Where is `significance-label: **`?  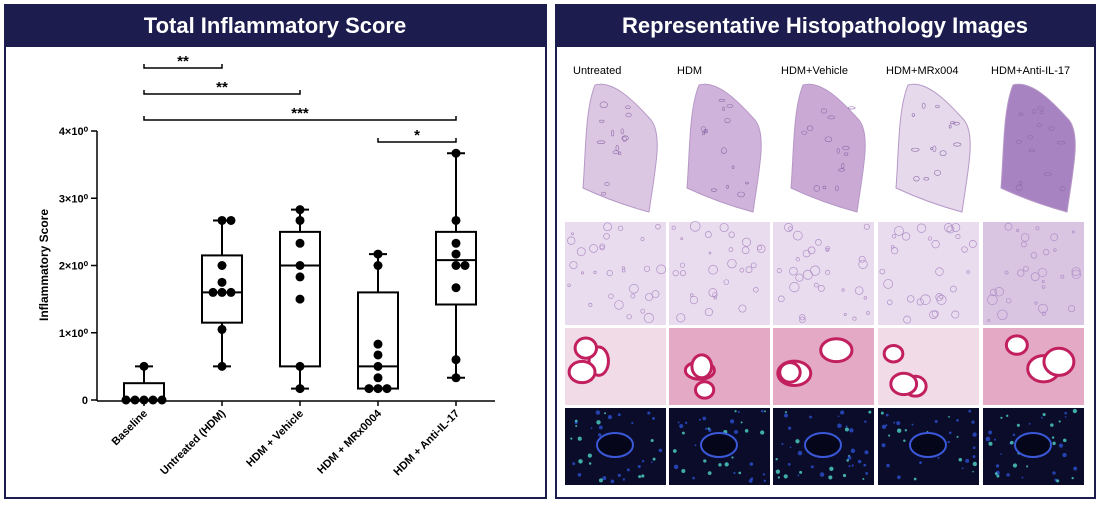 significance-label: ** is located at coordinates (222, 87).